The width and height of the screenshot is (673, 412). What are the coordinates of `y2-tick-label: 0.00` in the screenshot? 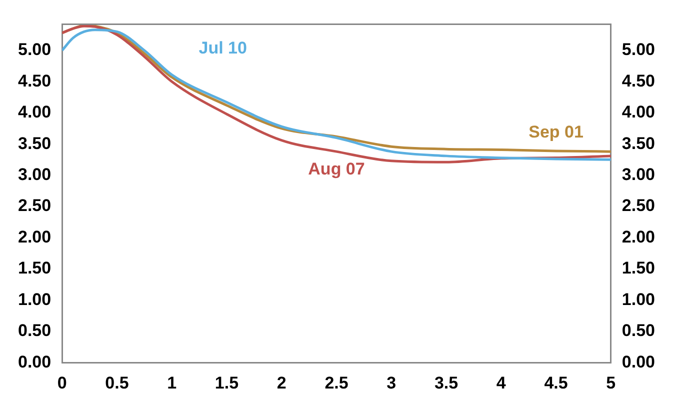 It's located at (639, 362).